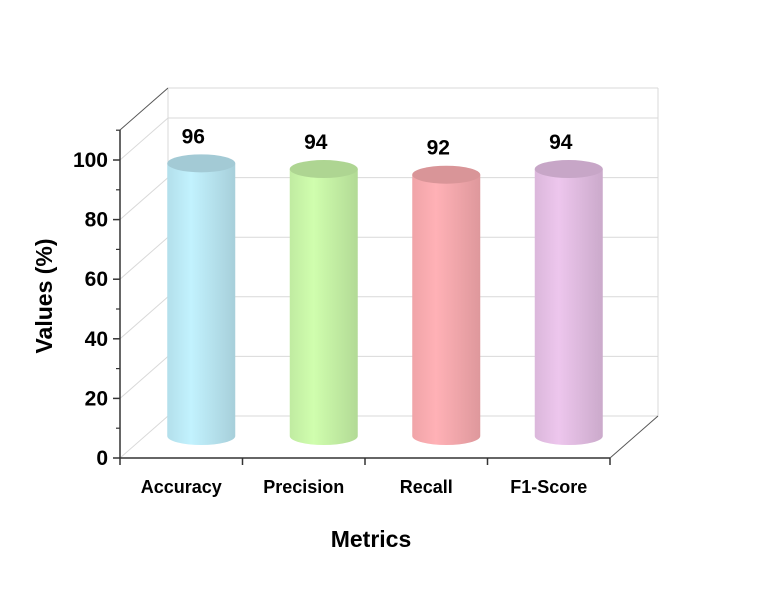 The image size is (771, 591). I want to click on y-tick-label: 80, so click(96, 220).